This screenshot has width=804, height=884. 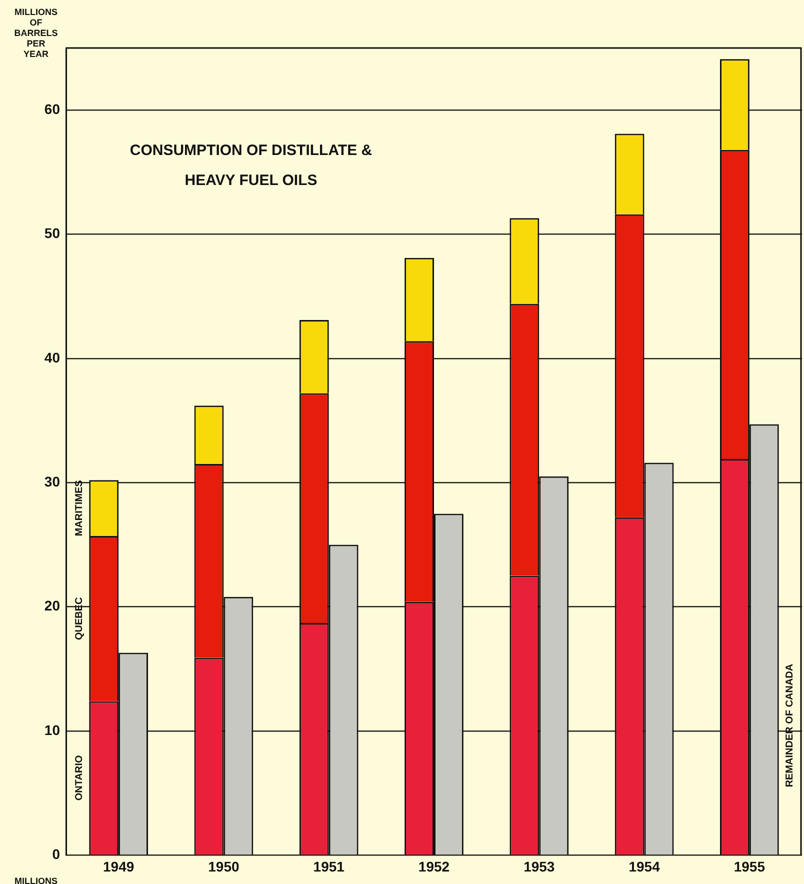 What do you see at coordinates (52, 730) in the screenshot?
I see `y-tick-label: 10` at bounding box center [52, 730].